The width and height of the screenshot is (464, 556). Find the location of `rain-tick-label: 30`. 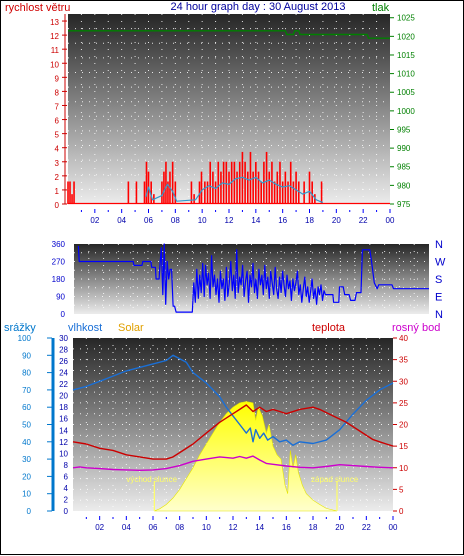

rain-tick-label: 30 is located at coordinates (26, 459).